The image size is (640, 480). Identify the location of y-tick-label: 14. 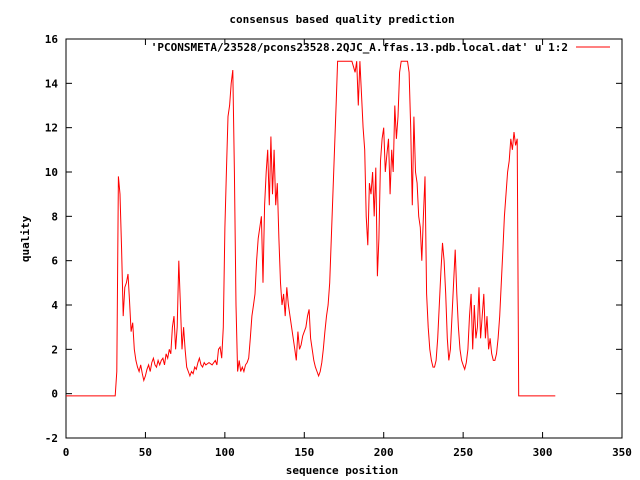
(52, 83).